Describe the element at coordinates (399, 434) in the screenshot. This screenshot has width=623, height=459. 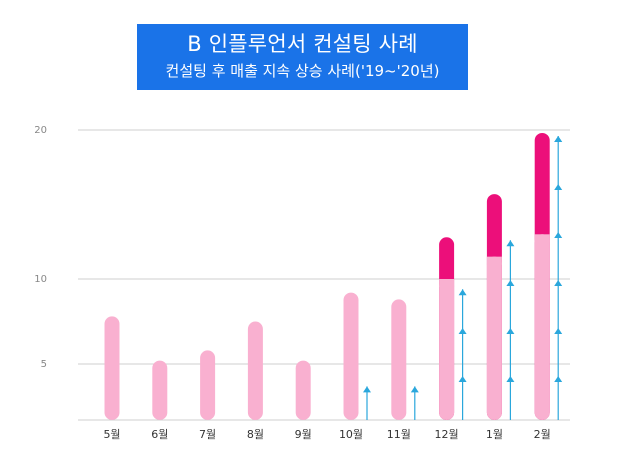
I see `x-tick-label: 11월` at that location.